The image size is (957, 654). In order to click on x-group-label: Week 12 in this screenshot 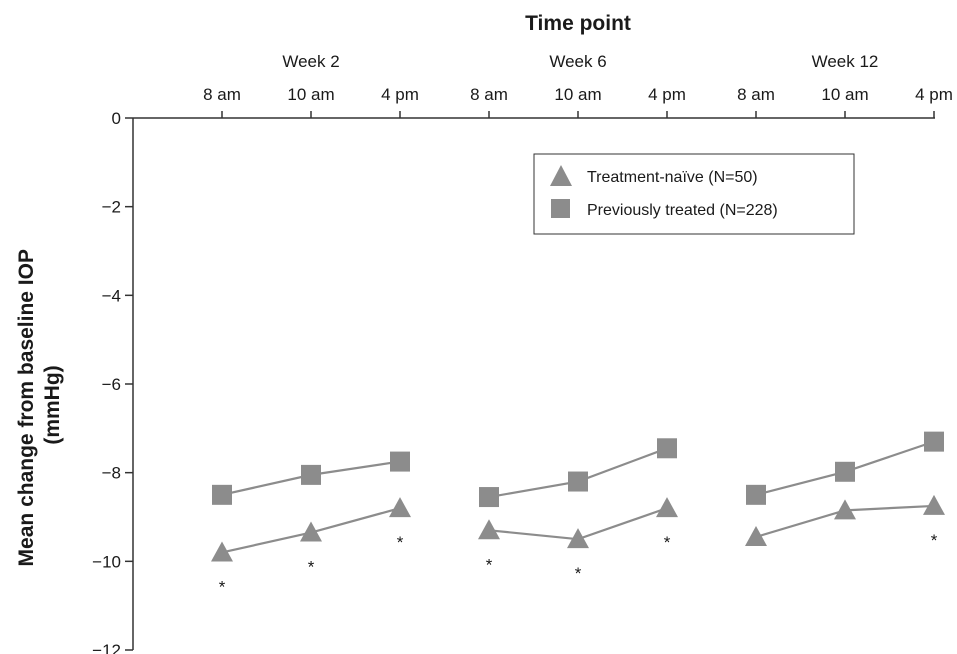, I will do `click(845, 61)`.